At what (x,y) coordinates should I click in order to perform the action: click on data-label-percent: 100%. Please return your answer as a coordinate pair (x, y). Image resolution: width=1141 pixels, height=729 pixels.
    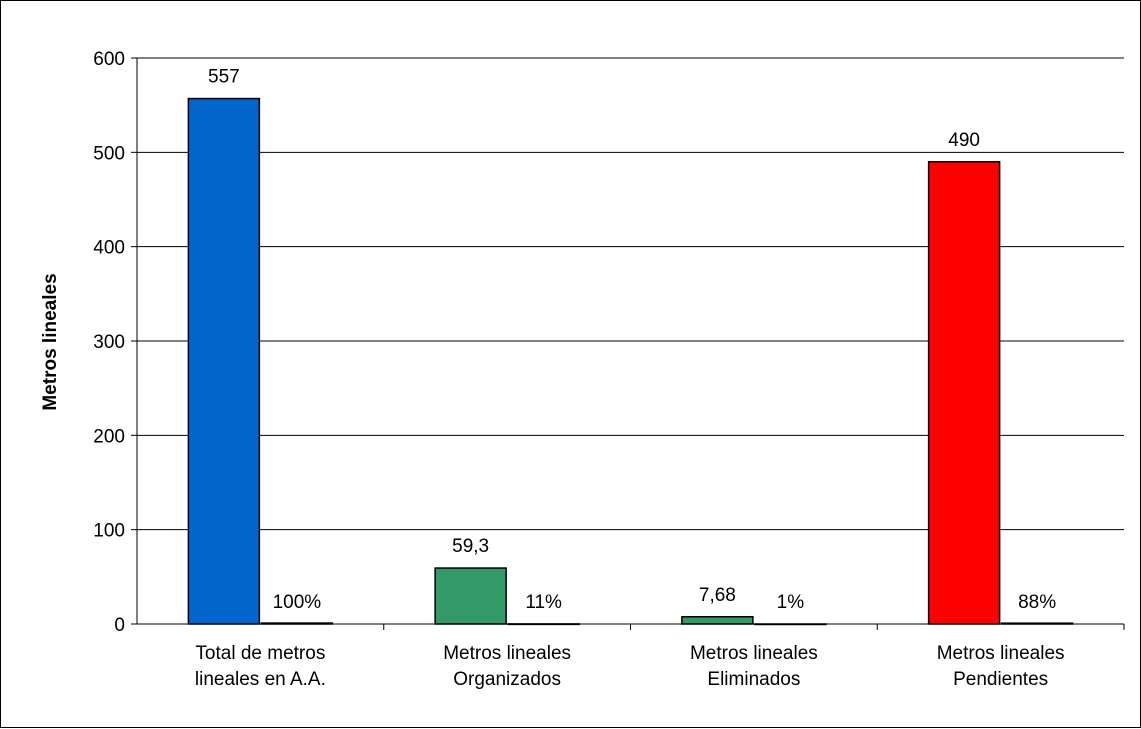
    Looking at the image, I should click on (297, 602).